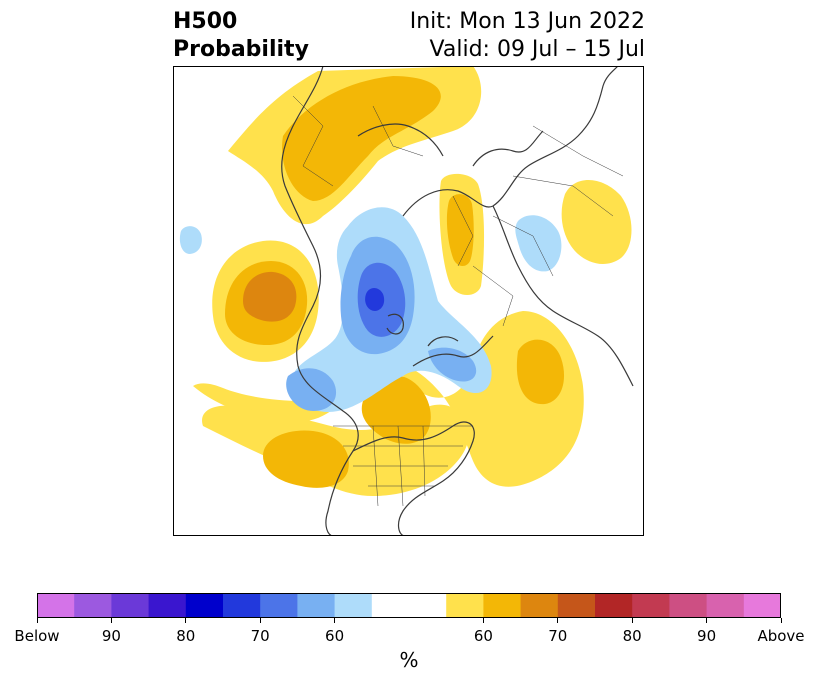 The height and width of the screenshot is (686, 819). Describe the element at coordinates (241, 49) in the screenshot. I see `title-metric: Probability` at that location.